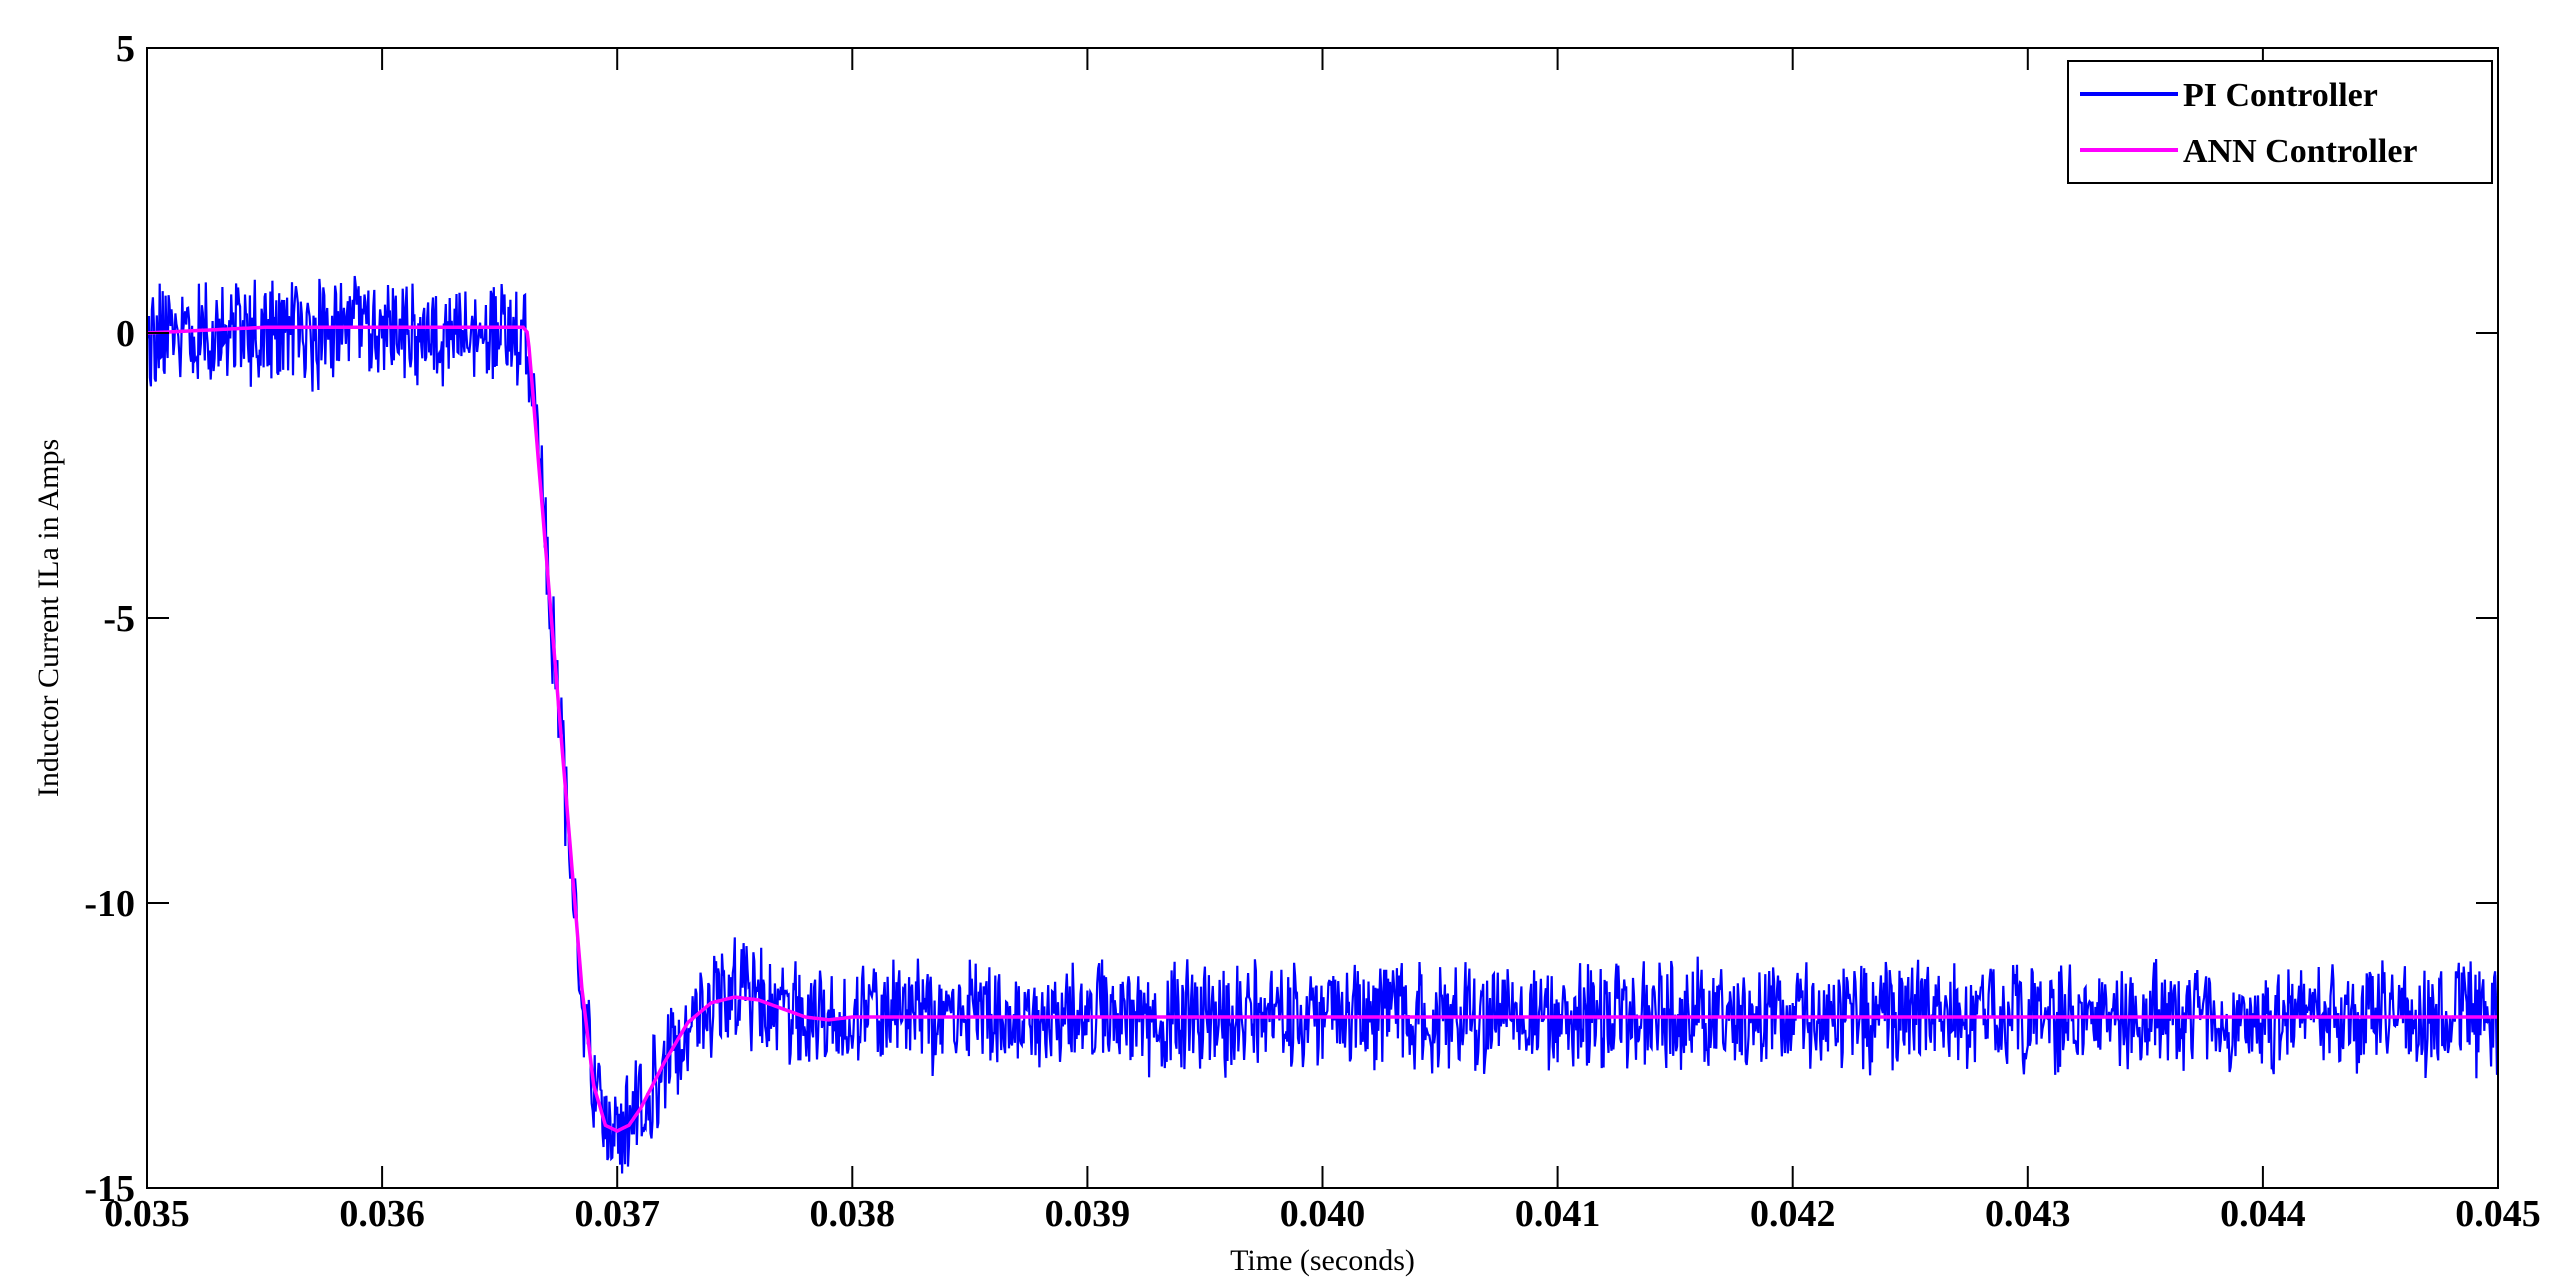 This screenshot has height=1288, width=2561. What do you see at coordinates (119, 619) in the screenshot?
I see `y-tick-label: -5` at bounding box center [119, 619].